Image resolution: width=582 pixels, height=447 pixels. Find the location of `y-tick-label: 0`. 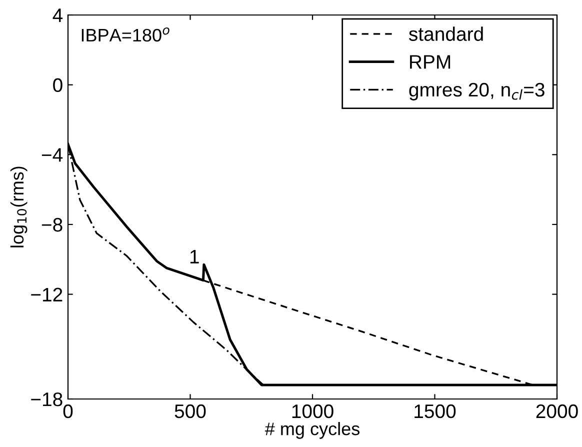

y-tick-label: 0 is located at coordinates (57, 85).